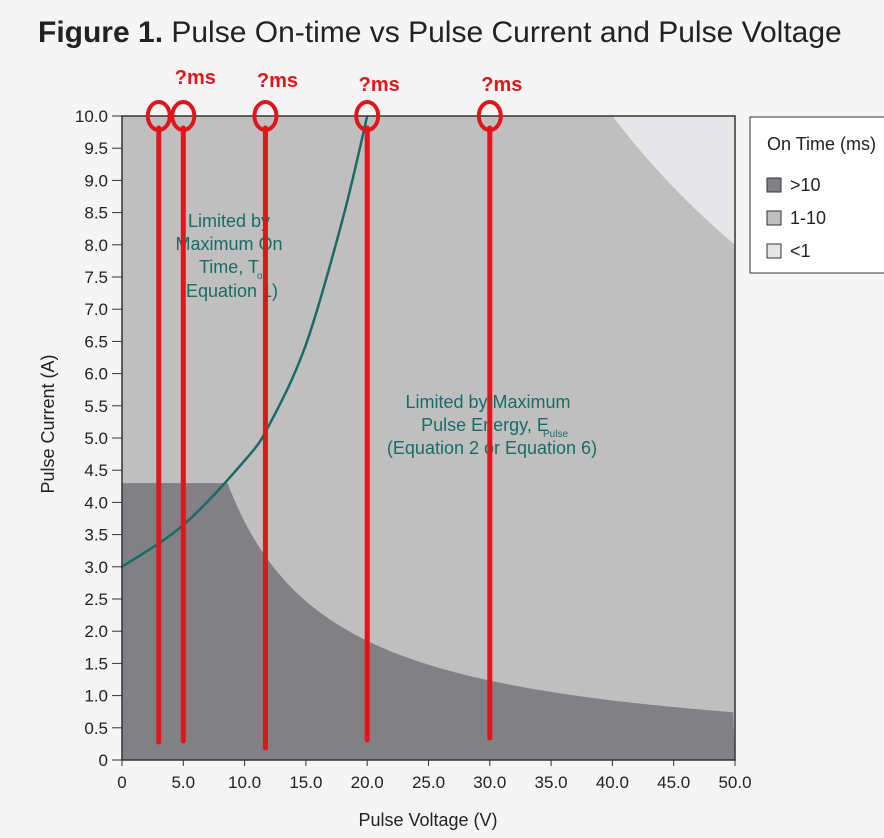 The image size is (884, 838). Describe the element at coordinates (100, 32) in the screenshot. I see `chart-title-bold: Figure 1.` at that location.